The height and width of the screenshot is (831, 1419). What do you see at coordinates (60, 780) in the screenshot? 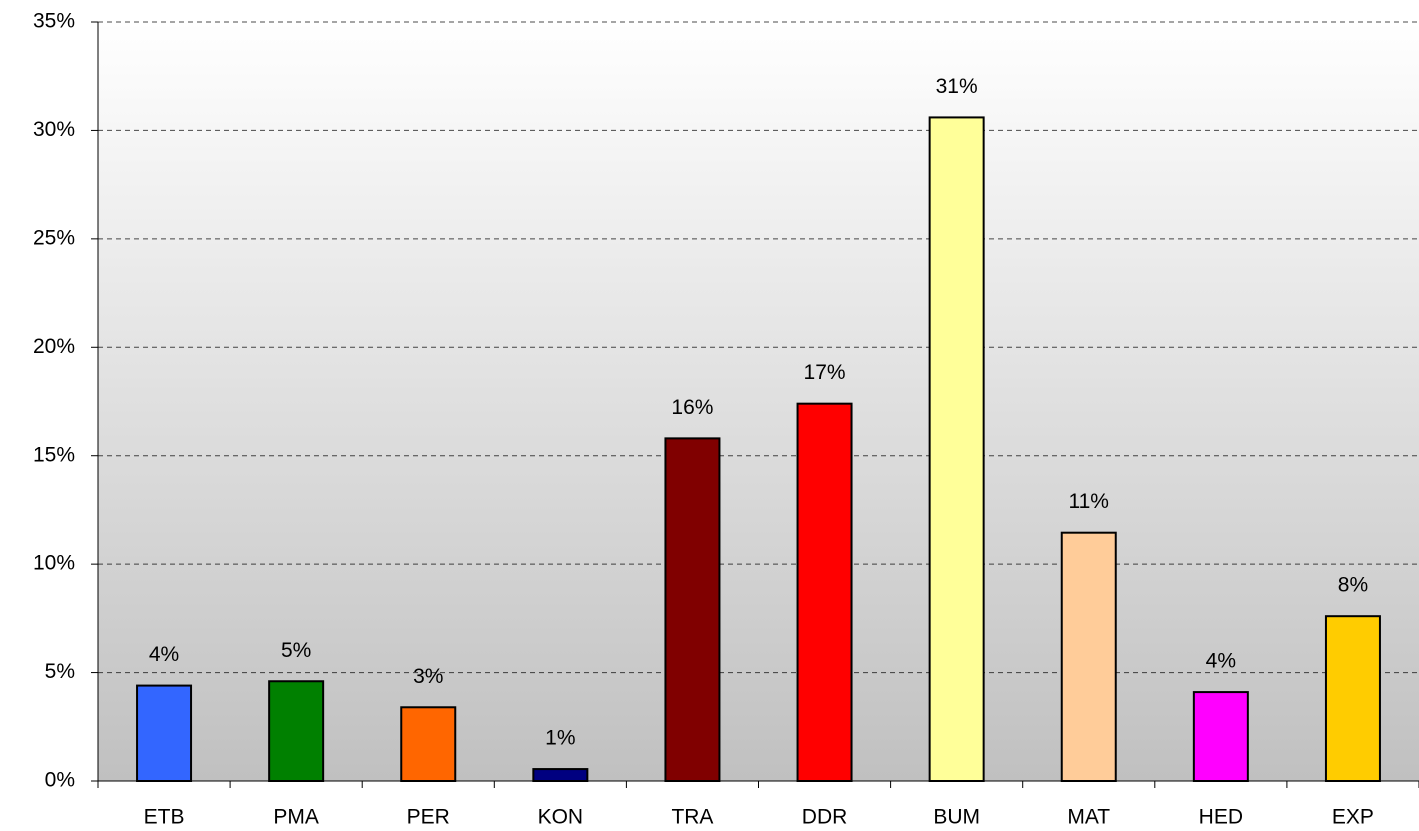
I see `y-tick-label: 0%` at bounding box center [60, 780].